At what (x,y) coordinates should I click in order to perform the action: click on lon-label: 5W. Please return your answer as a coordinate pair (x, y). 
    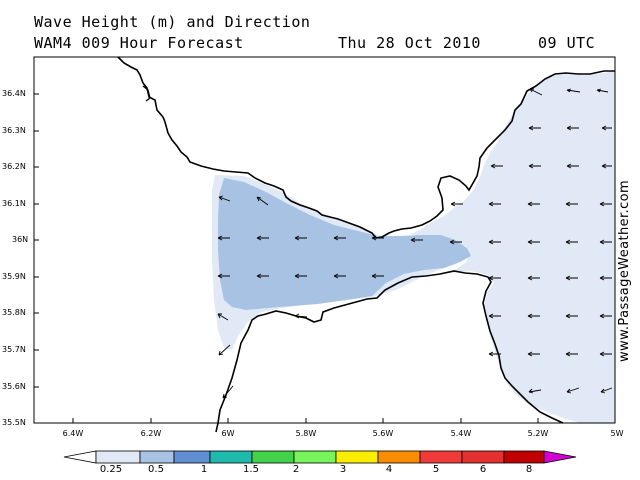
    Looking at the image, I should click on (617, 433).